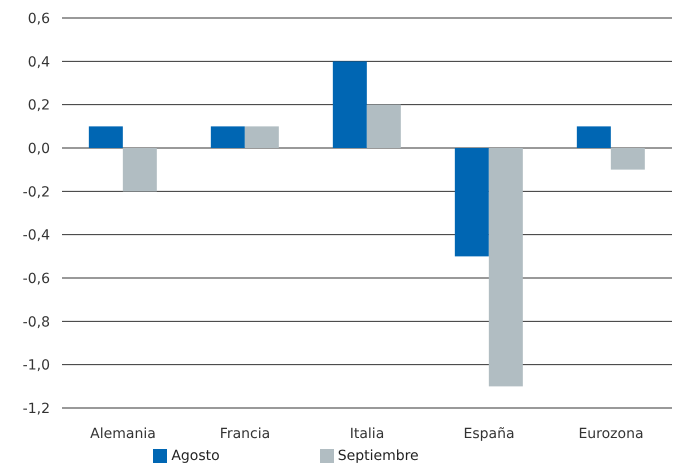 This screenshot has height=468, width=677. What do you see at coordinates (36, 366) in the screenshot?
I see `y-tick-label: -1,0` at bounding box center [36, 366].